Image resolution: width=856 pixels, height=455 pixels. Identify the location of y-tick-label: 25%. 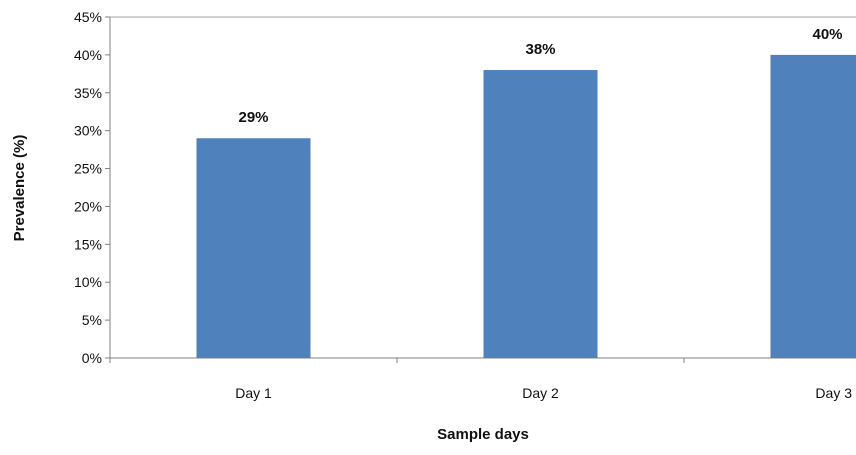
(88, 169).